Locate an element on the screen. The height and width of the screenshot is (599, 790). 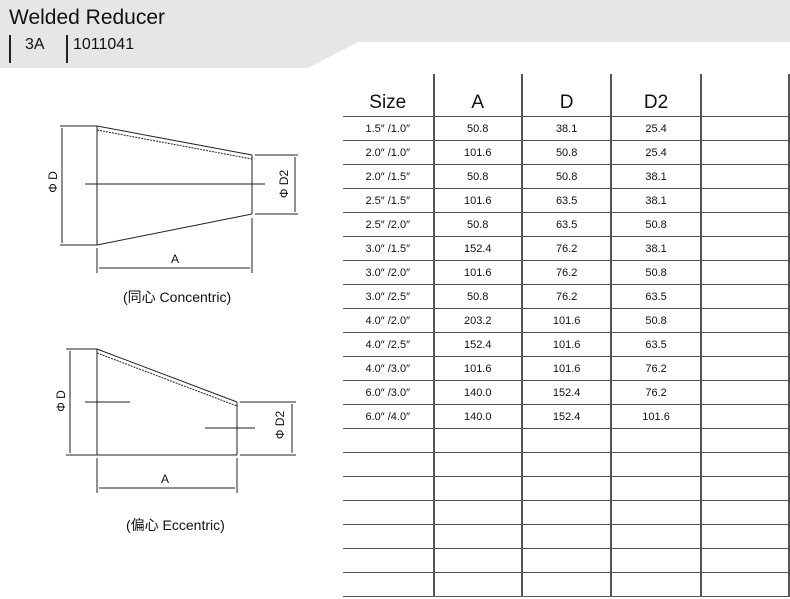
table-cell: 6.0″ /4.0″ is located at coordinates (388, 416).